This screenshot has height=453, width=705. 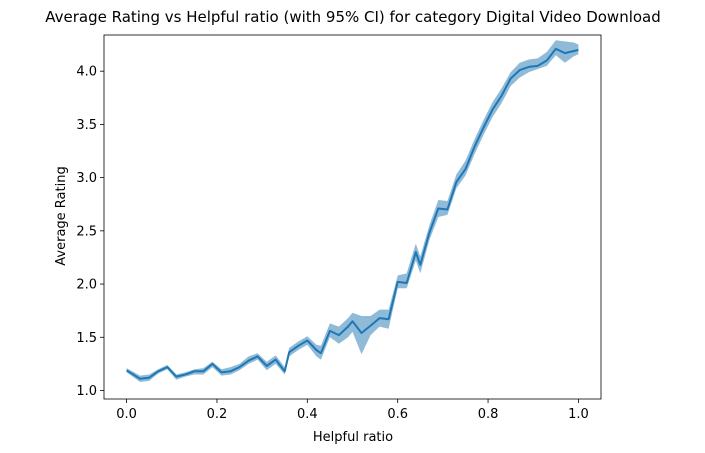 What do you see at coordinates (86, 285) in the screenshot?
I see `y-tick-label: 2.0` at bounding box center [86, 285].